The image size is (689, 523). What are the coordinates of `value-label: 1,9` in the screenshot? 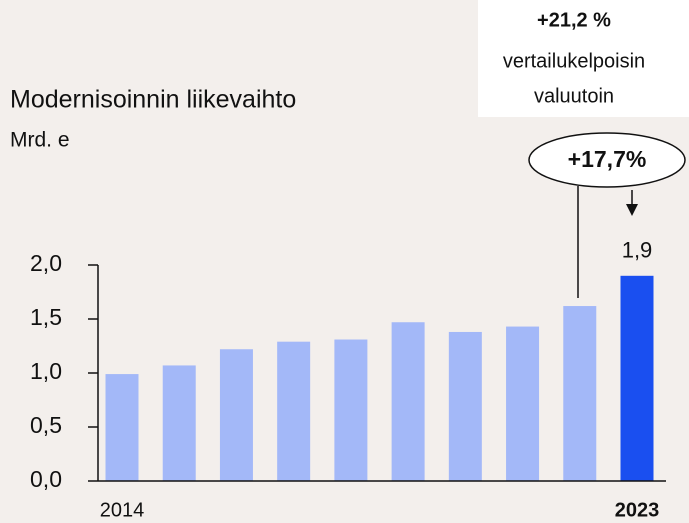 It's located at (637, 250).